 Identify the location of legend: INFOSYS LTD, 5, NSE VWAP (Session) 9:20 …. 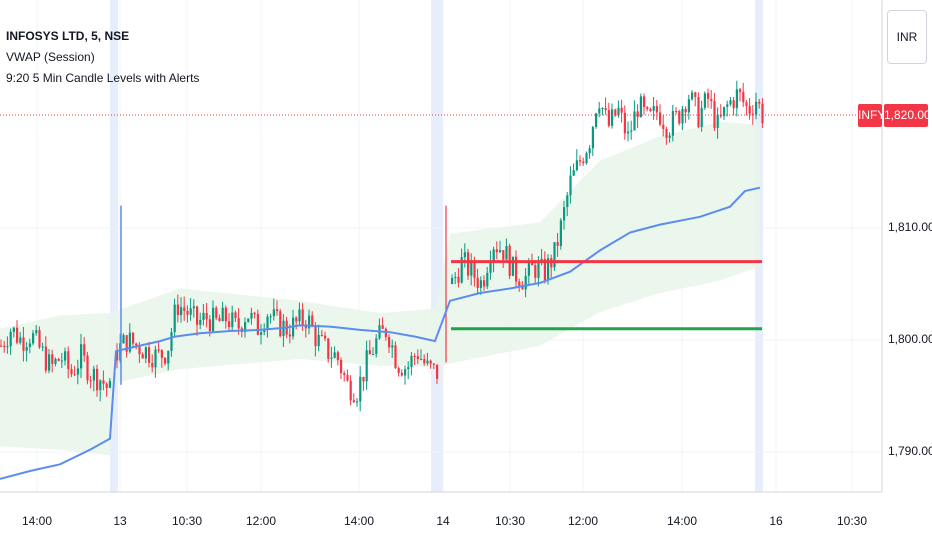
(102, 57).